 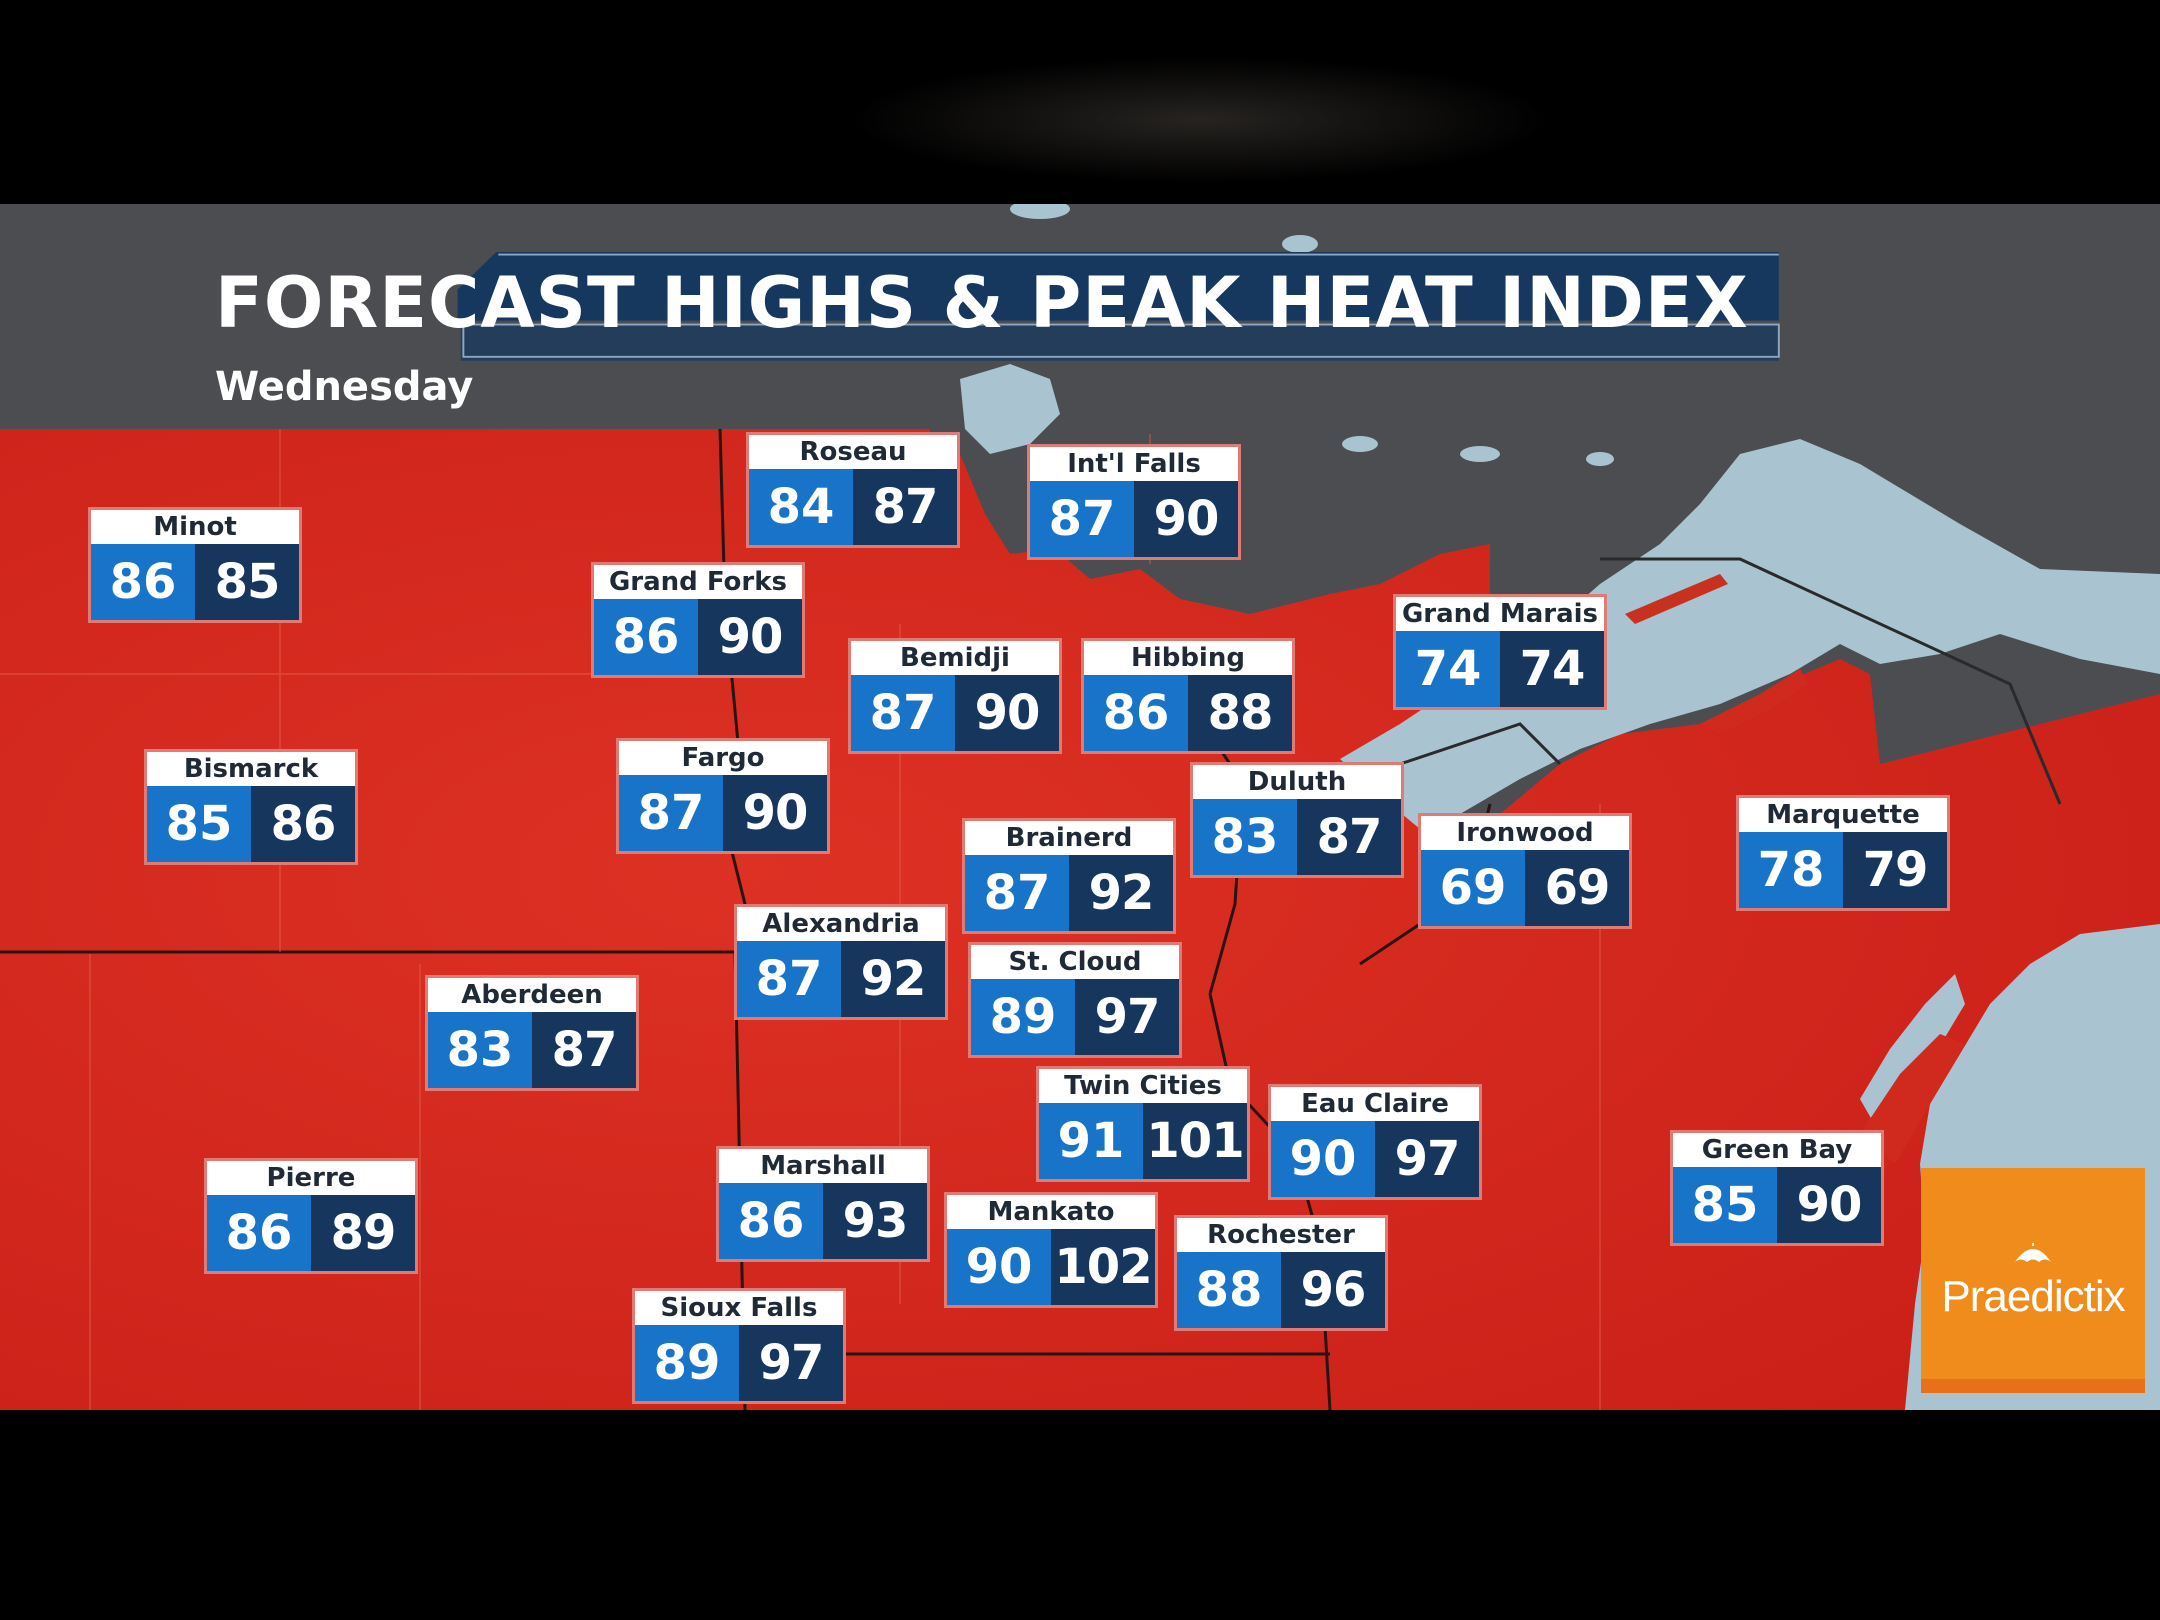 I want to click on space-background-bottom, so click(x=1080, y=1515).